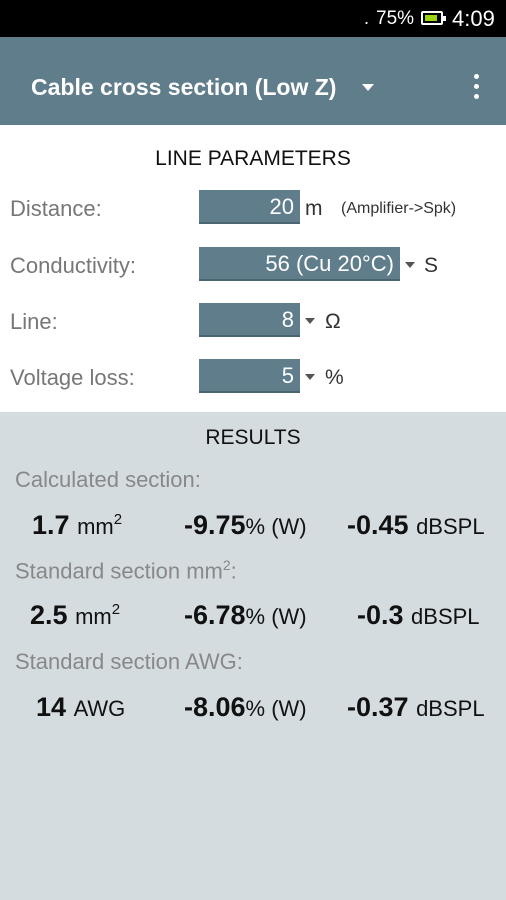  I want to click on standard-awg-db-value: -0.37 dBSPL, so click(416, 707).